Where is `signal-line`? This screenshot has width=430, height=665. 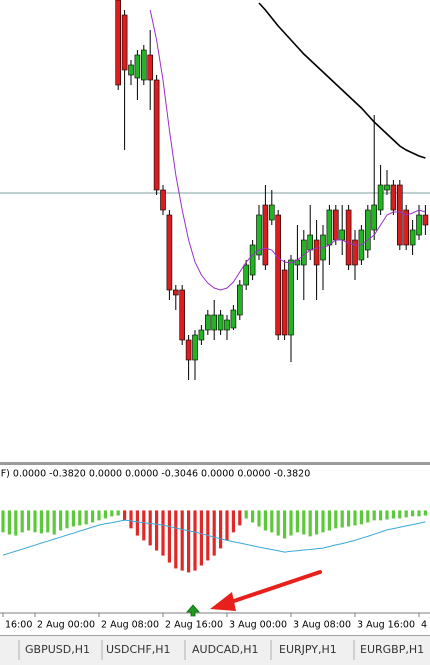 signal-line is located at coordinates (214, 537).